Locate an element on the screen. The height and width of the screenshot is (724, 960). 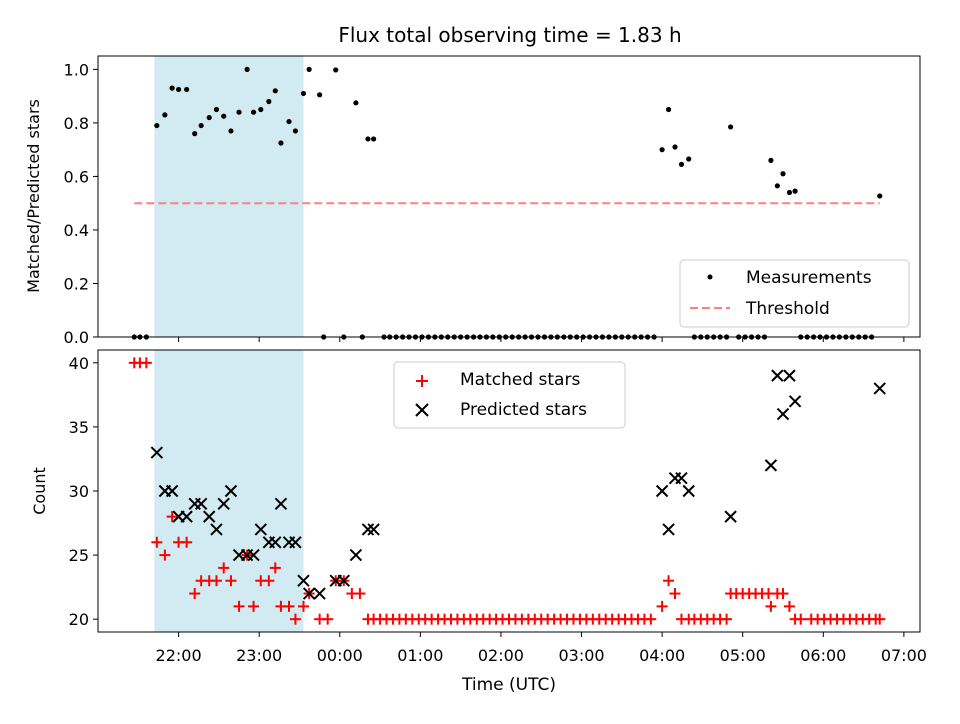
top-y-tick-label: 0.0 is located at coordinates (76, 337).